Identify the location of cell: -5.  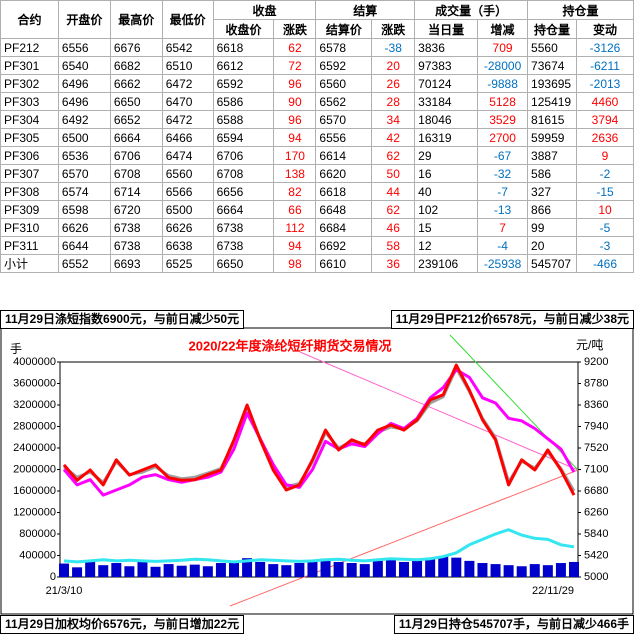
(605, 227).